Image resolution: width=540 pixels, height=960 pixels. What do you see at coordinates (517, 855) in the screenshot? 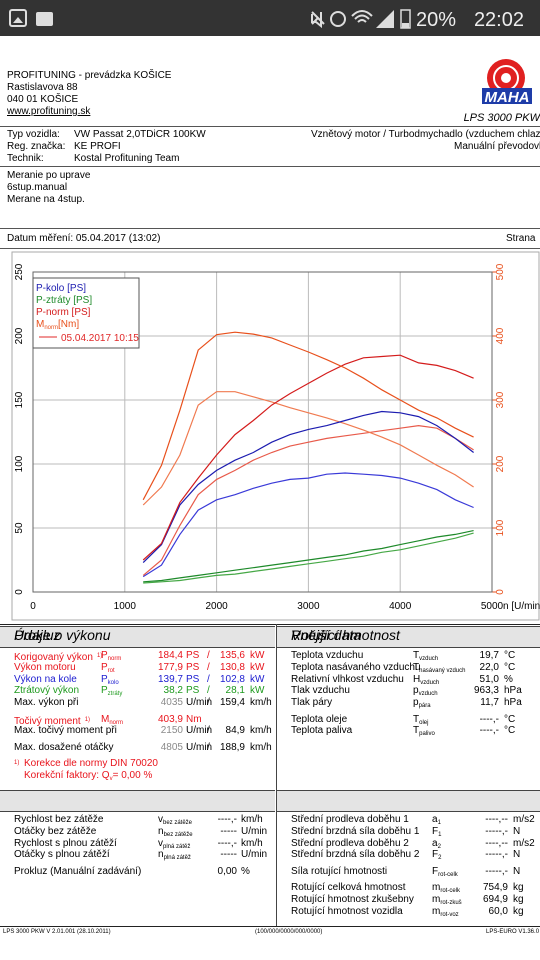
I see `row-unit: N` at bounding box center [517, 855].